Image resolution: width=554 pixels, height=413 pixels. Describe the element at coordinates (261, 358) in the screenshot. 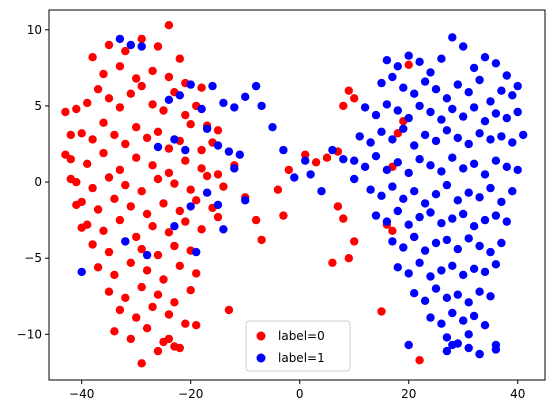

I see `legend-marker` at that location.